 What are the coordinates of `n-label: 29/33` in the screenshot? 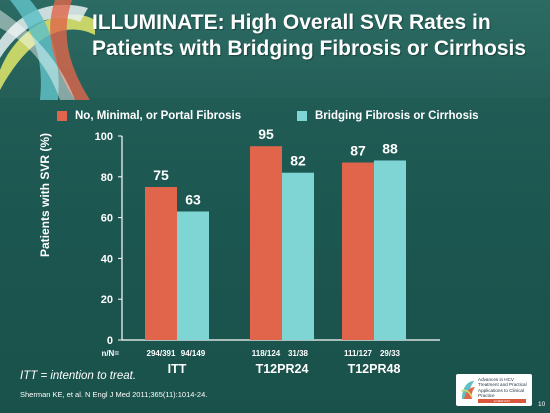 It's located at (390, 353).